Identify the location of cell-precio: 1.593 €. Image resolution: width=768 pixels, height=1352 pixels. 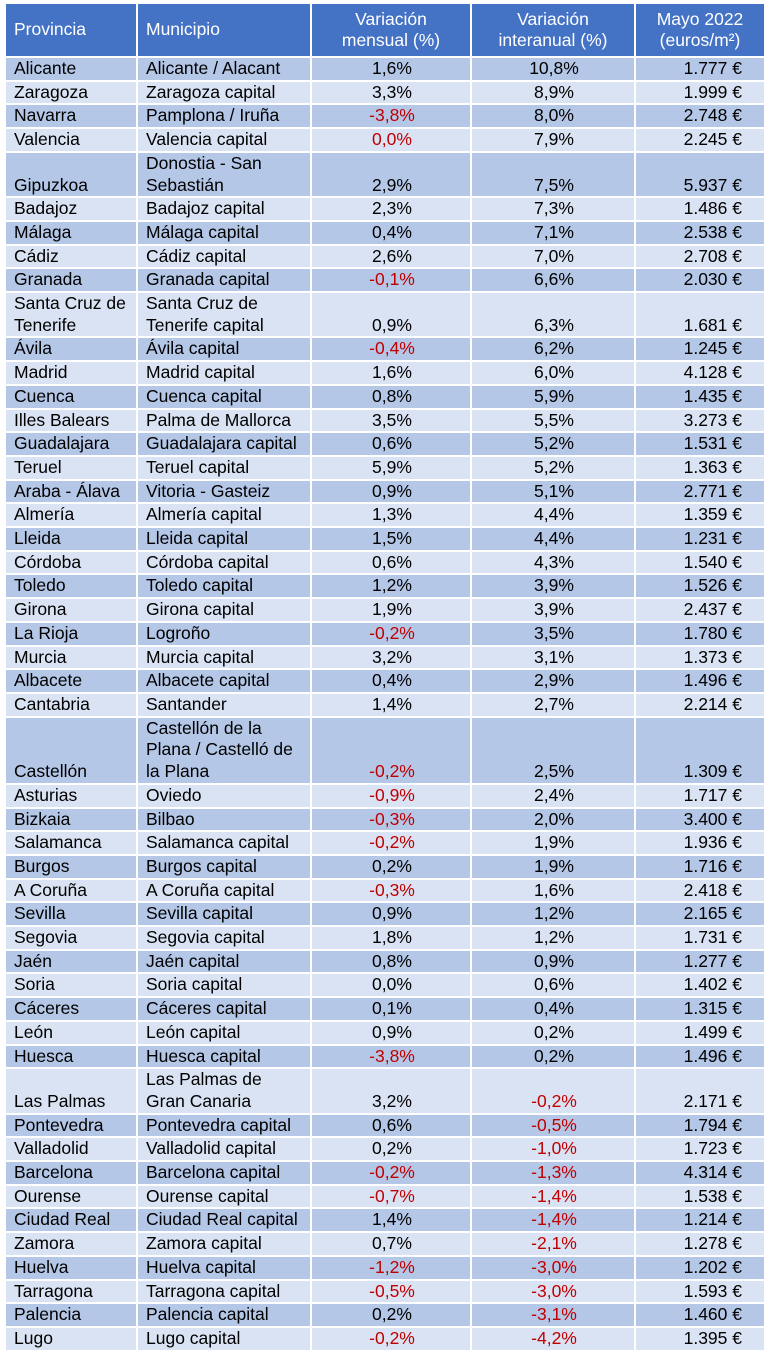
(700, 1291).